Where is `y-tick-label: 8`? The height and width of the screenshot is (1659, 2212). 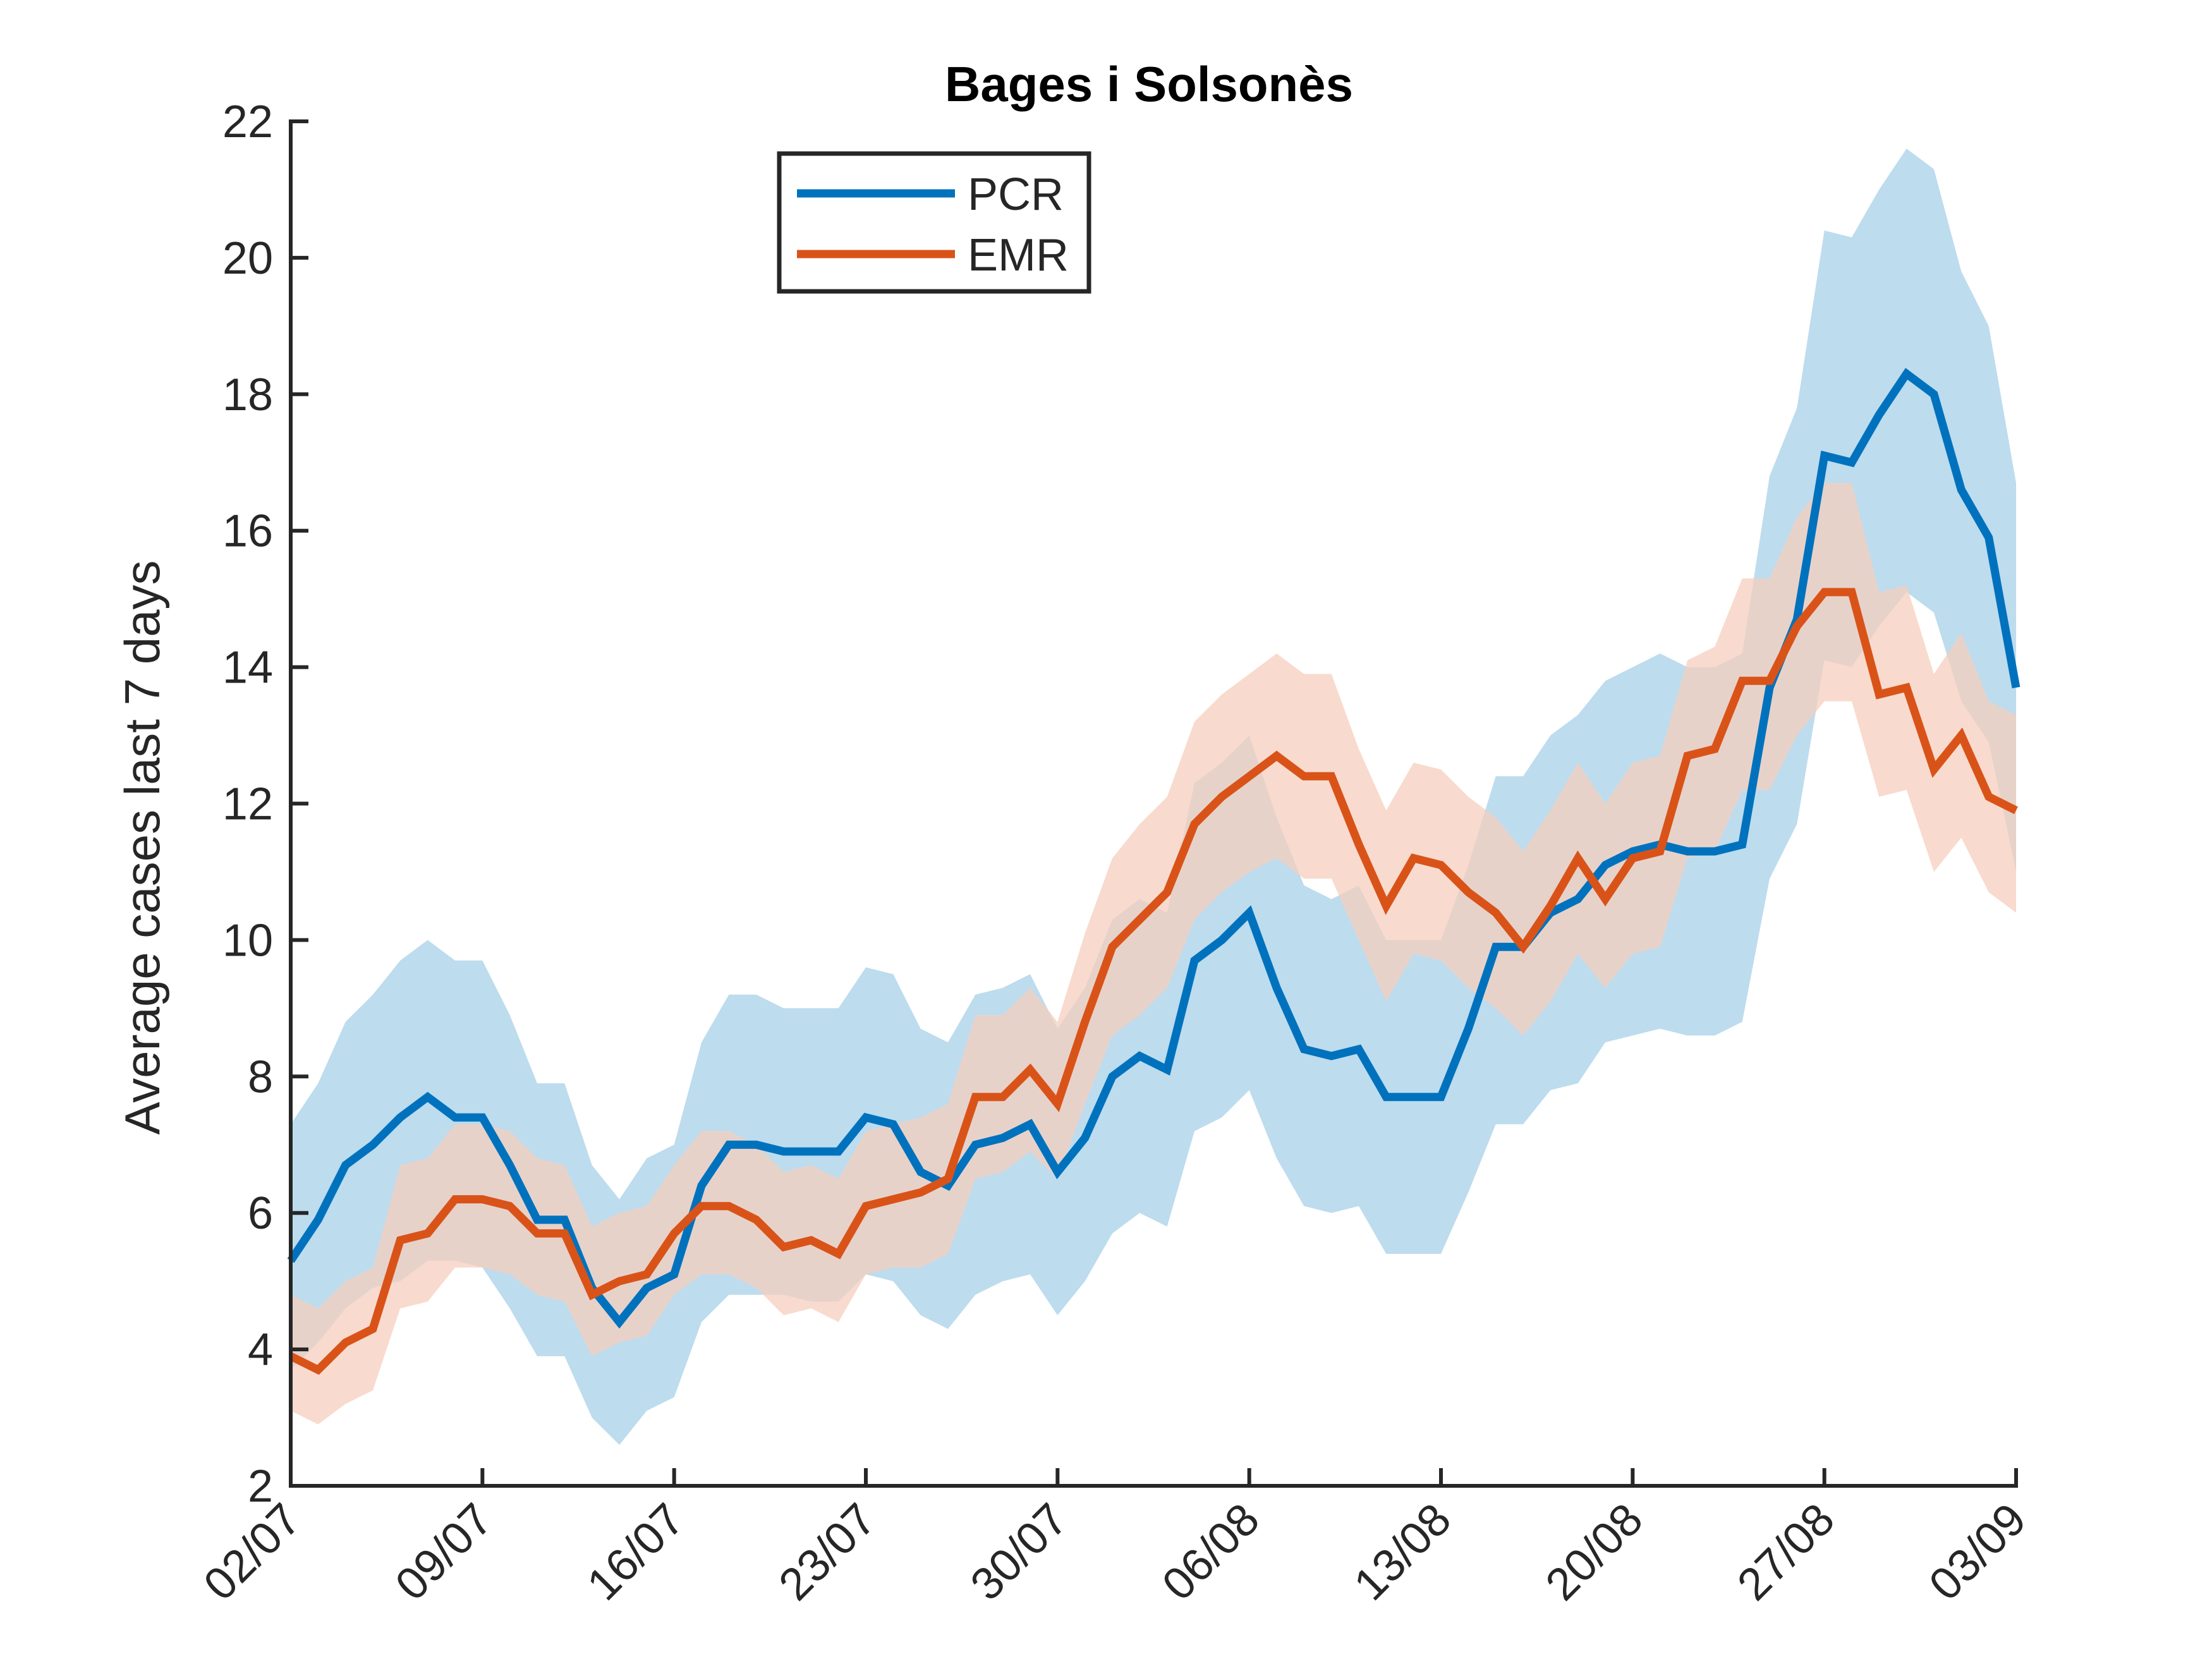 y-tick-label: 8 is located at coordinates (260, 1077).